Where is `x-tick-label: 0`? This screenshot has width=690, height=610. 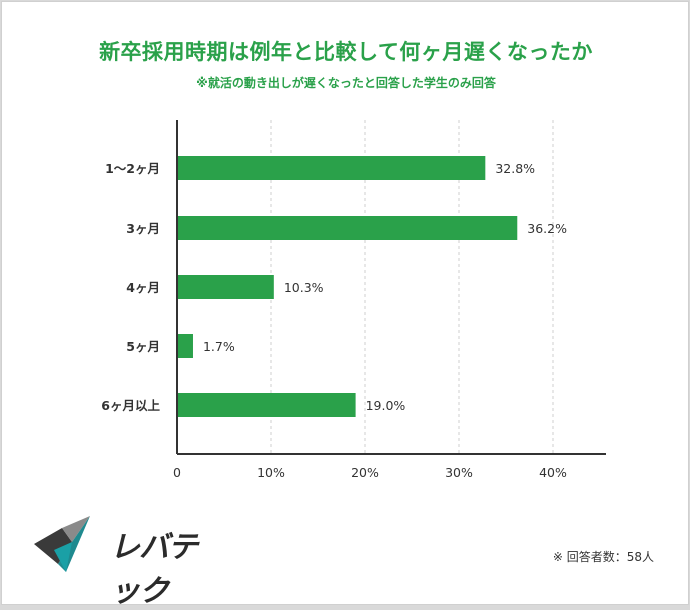
x-tick-label: 0 is located at coordinates (177, 472).